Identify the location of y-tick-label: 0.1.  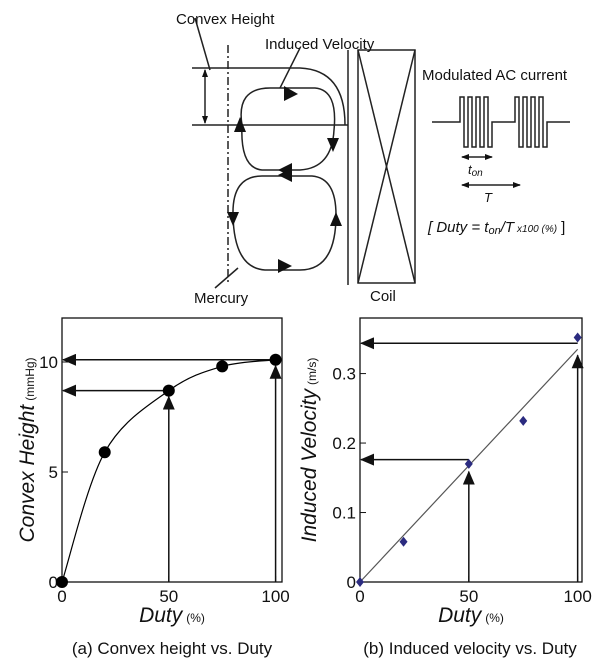
(344, 513).